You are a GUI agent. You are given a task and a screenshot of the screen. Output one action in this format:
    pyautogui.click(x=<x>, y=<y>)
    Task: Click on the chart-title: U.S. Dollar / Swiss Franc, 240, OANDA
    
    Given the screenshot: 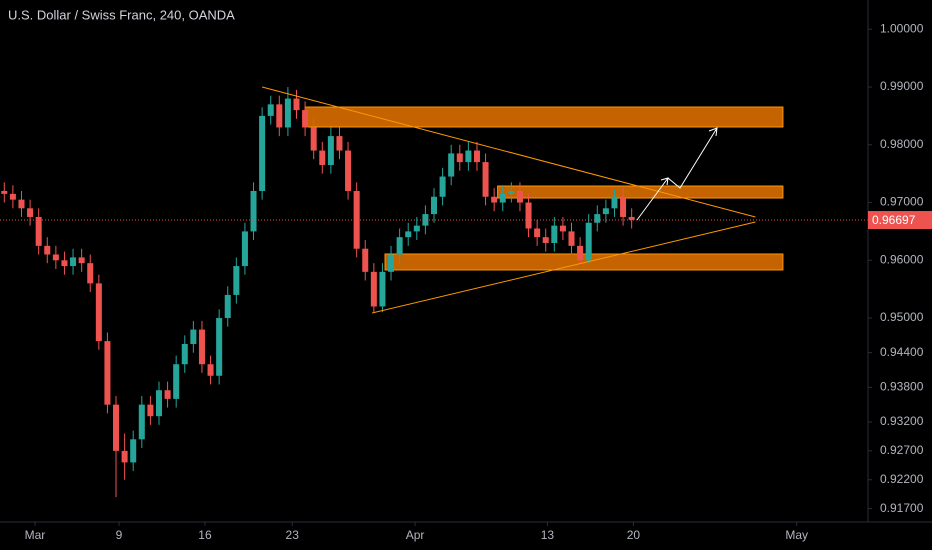 What is the action you would take?
    pyautogui.click(x=121, y=14)
    